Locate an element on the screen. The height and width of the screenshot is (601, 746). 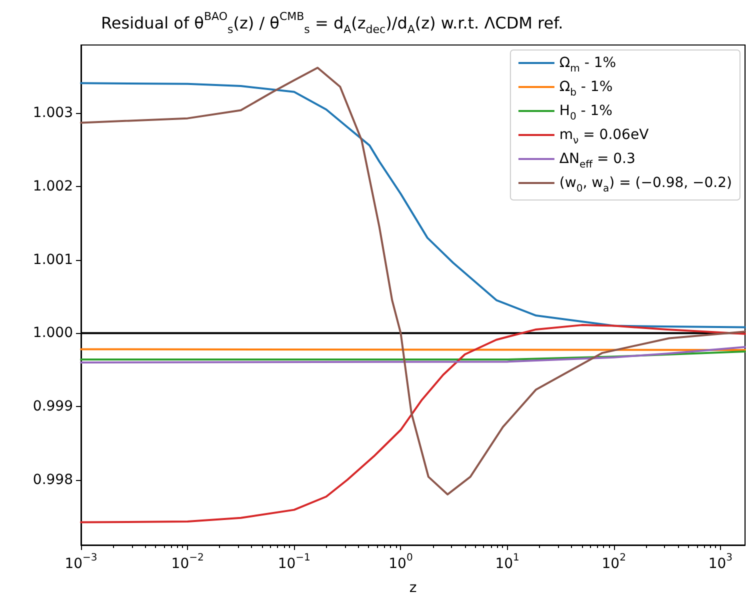
y-tick-label: 0.998 is located at coordinates (52, 480).